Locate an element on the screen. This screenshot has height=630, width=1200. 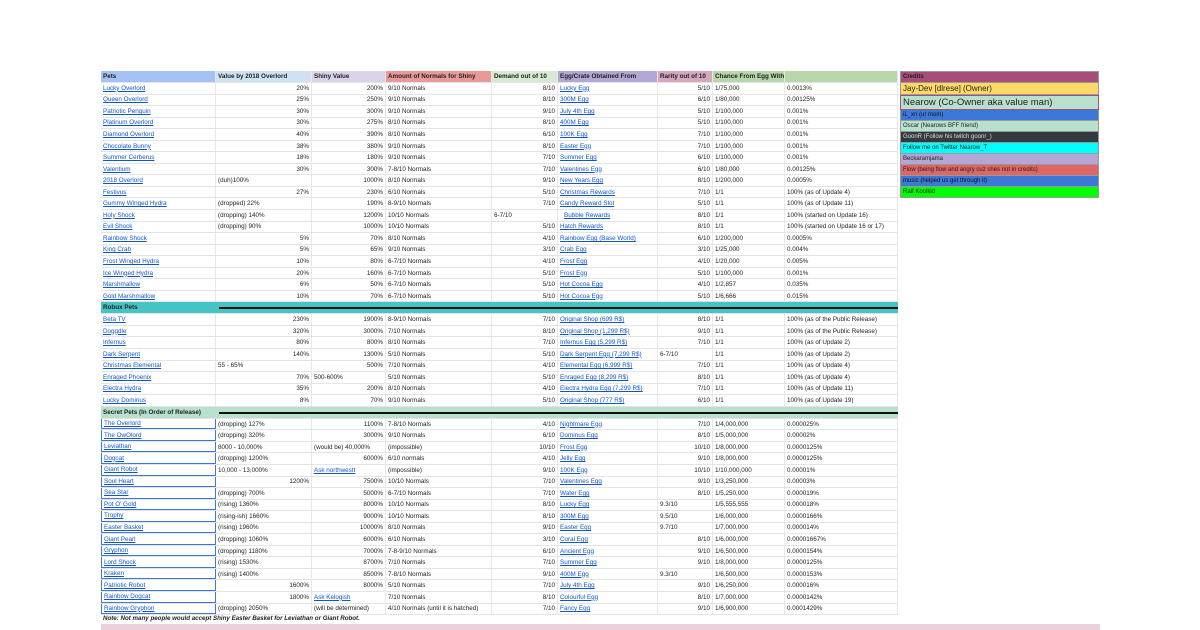
egg-source-link: Elemental Egg (6,999 R$) is located at coordinates (596, 366).